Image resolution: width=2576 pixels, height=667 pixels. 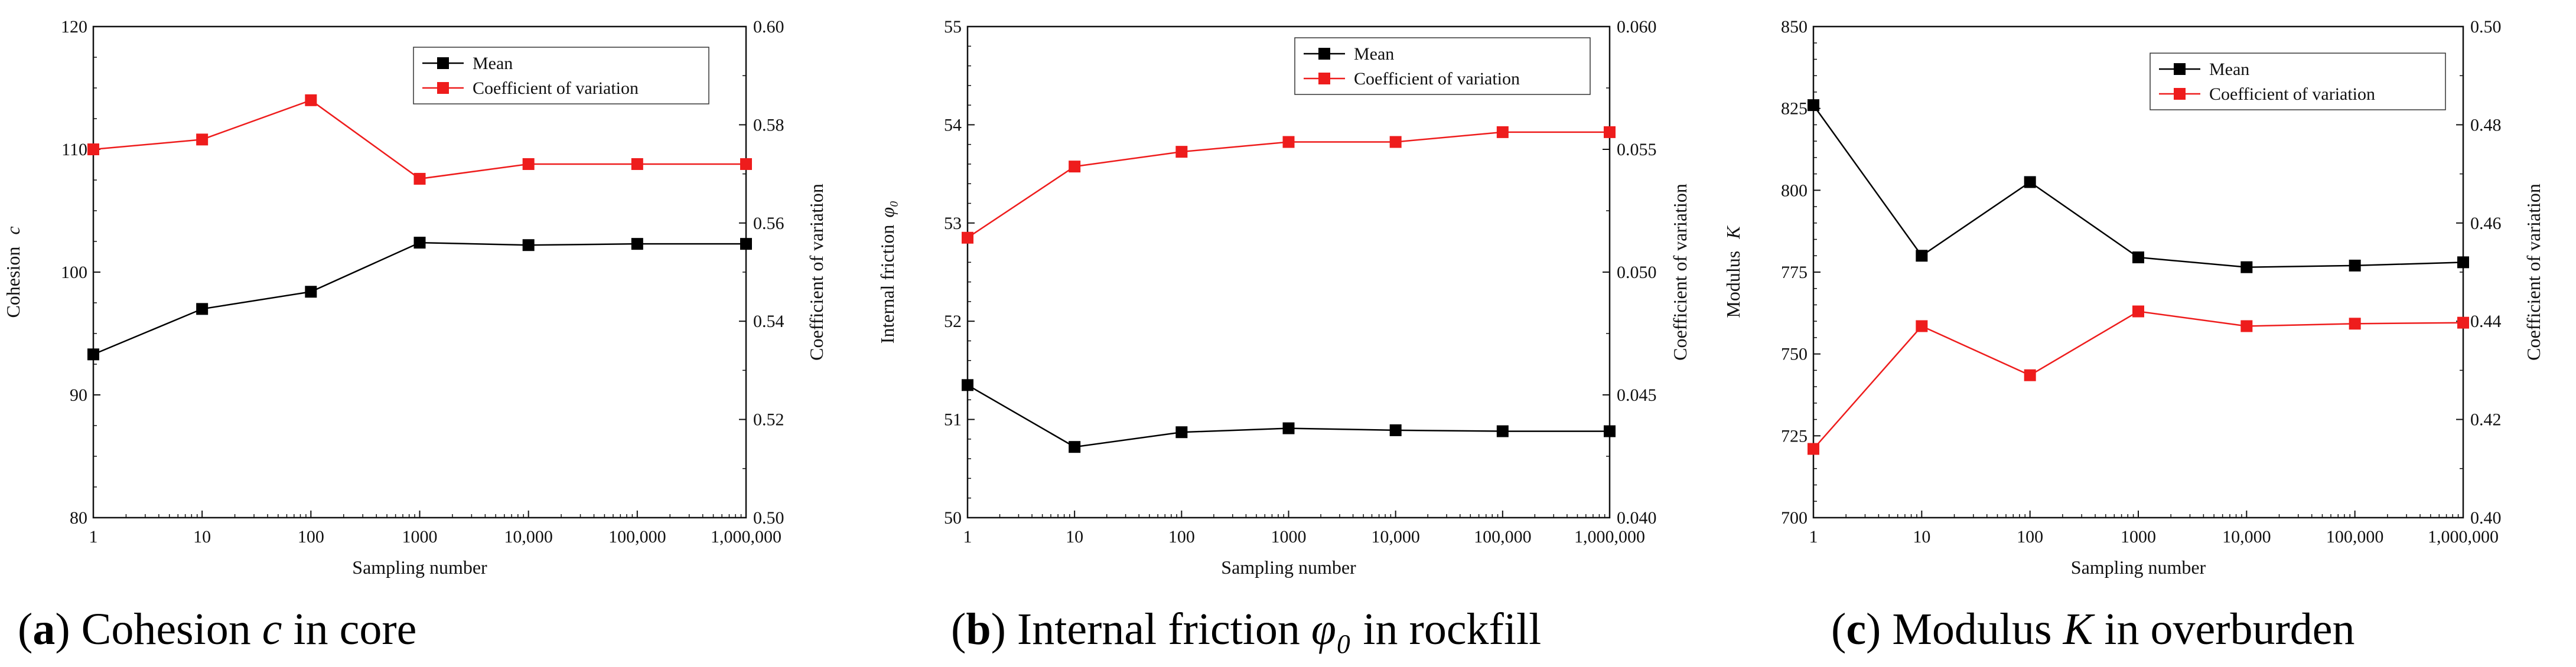 I want to click on y2-tick-label: 0.50, so click(x=768, y=518).